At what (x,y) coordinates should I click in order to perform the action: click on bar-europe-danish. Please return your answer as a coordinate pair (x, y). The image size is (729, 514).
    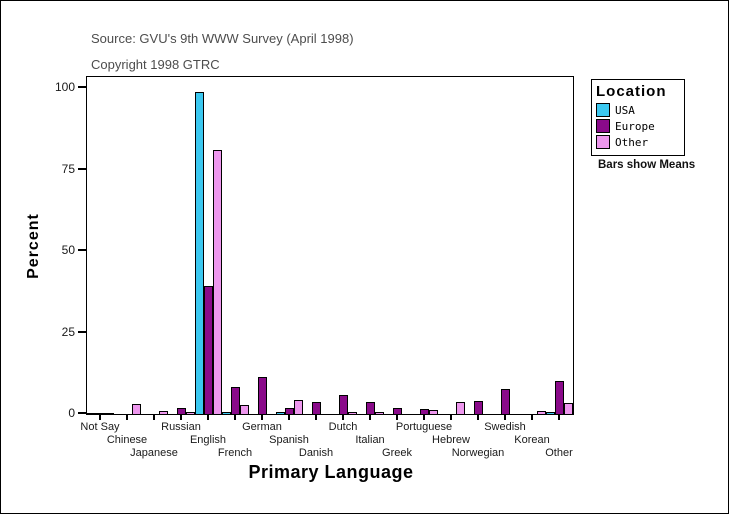
    Looking at the image, I should click on (316, 408).